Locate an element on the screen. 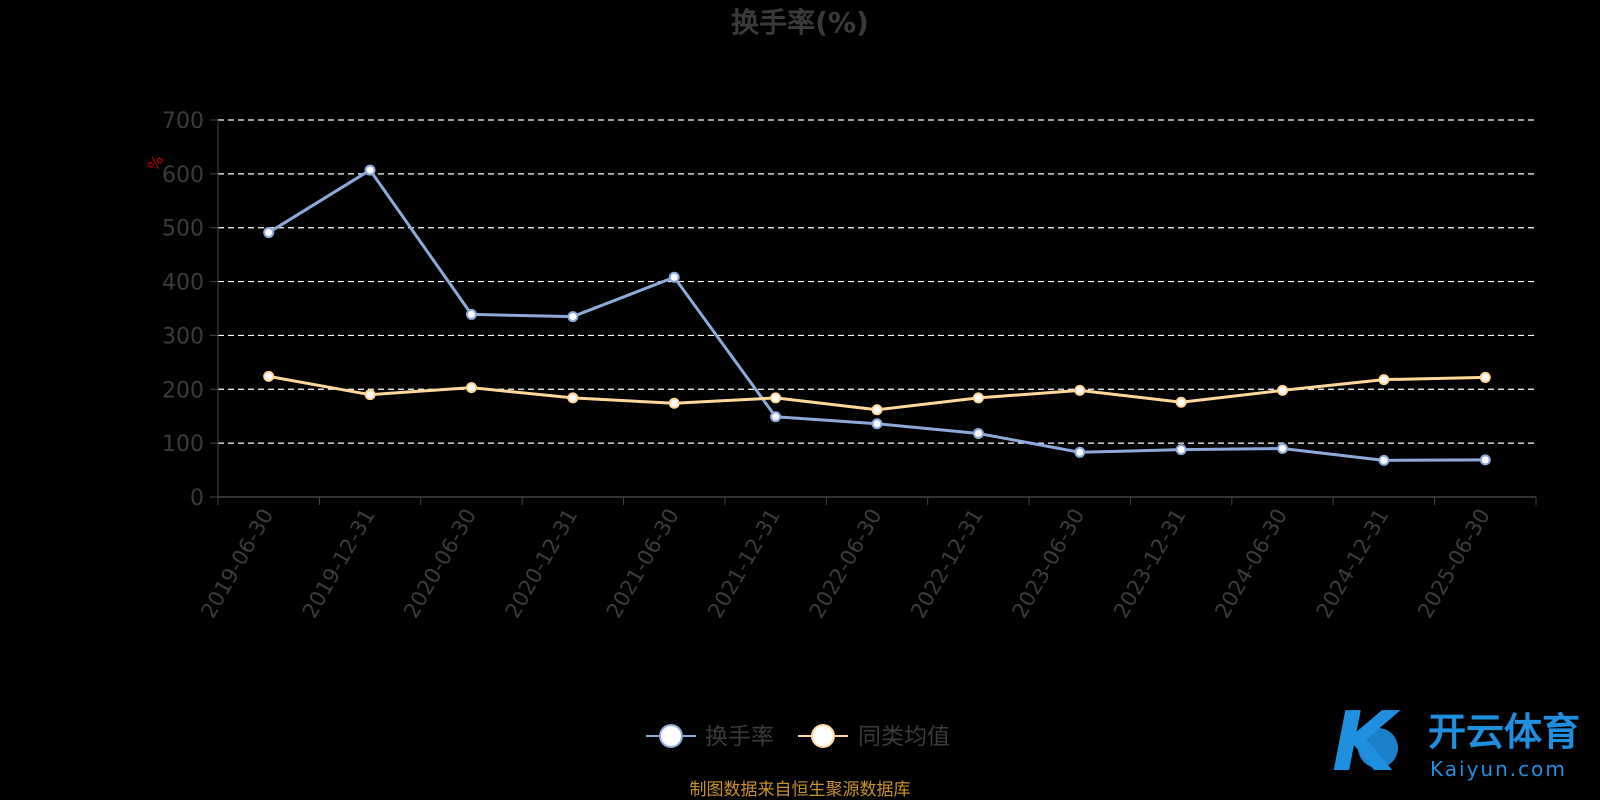  y-tick-label: 700 is located at coordinates (183, 121).